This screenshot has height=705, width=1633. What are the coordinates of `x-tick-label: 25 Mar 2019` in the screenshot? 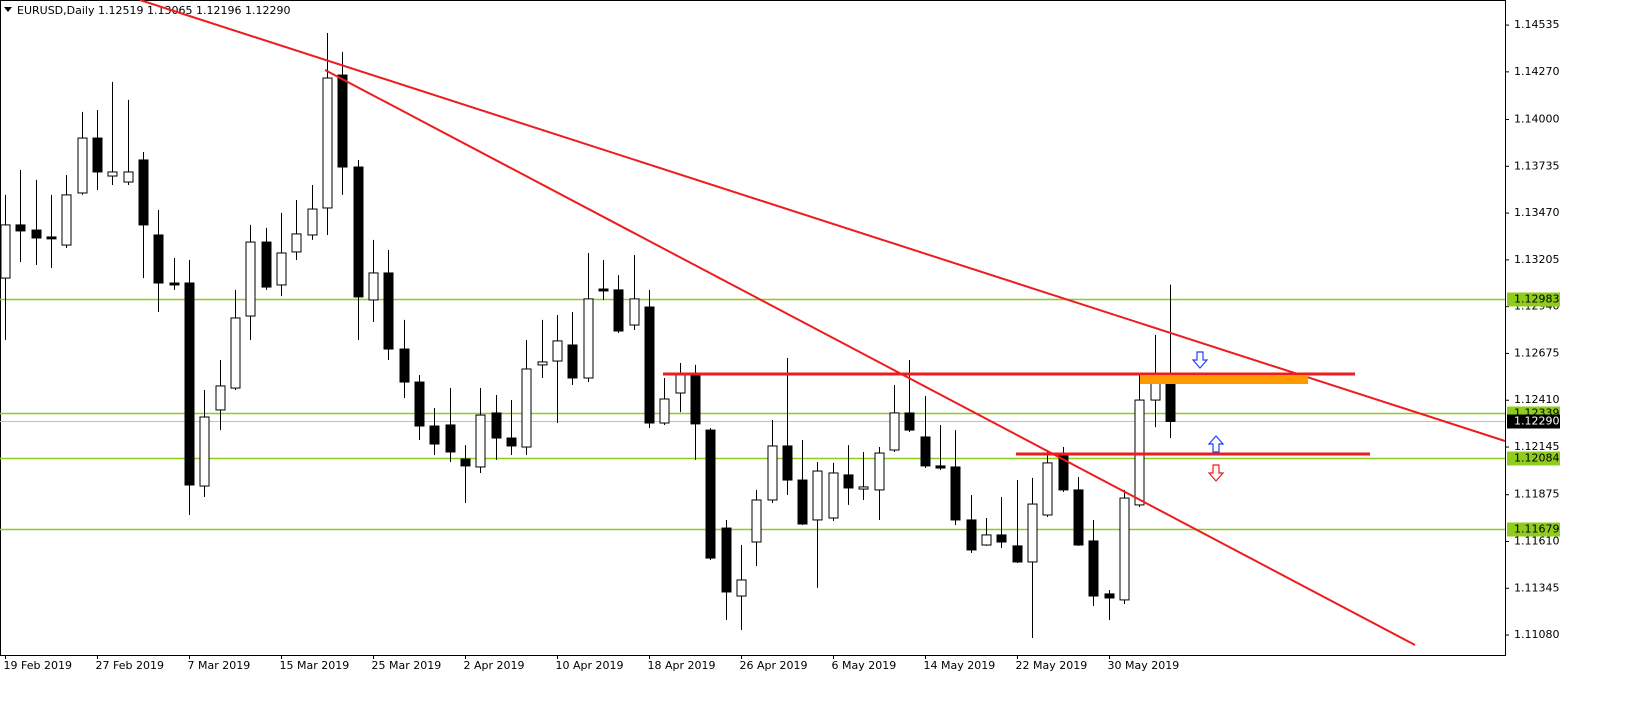 It's located at (407, 665).